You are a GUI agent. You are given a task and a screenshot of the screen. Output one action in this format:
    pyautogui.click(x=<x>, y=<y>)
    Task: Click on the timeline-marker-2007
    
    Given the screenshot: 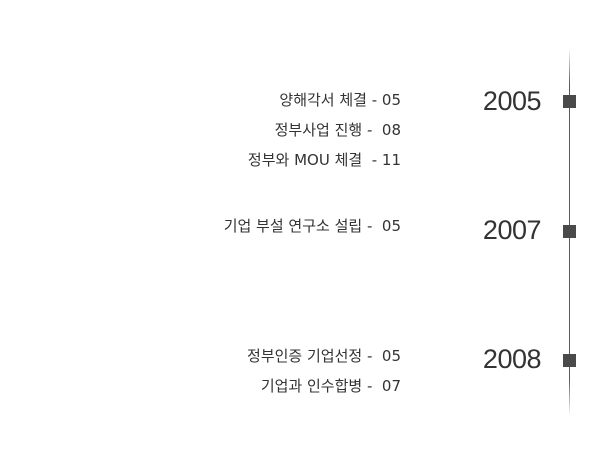 What is the action you would take?
    pyautogui.click(x=569, y=231)
    